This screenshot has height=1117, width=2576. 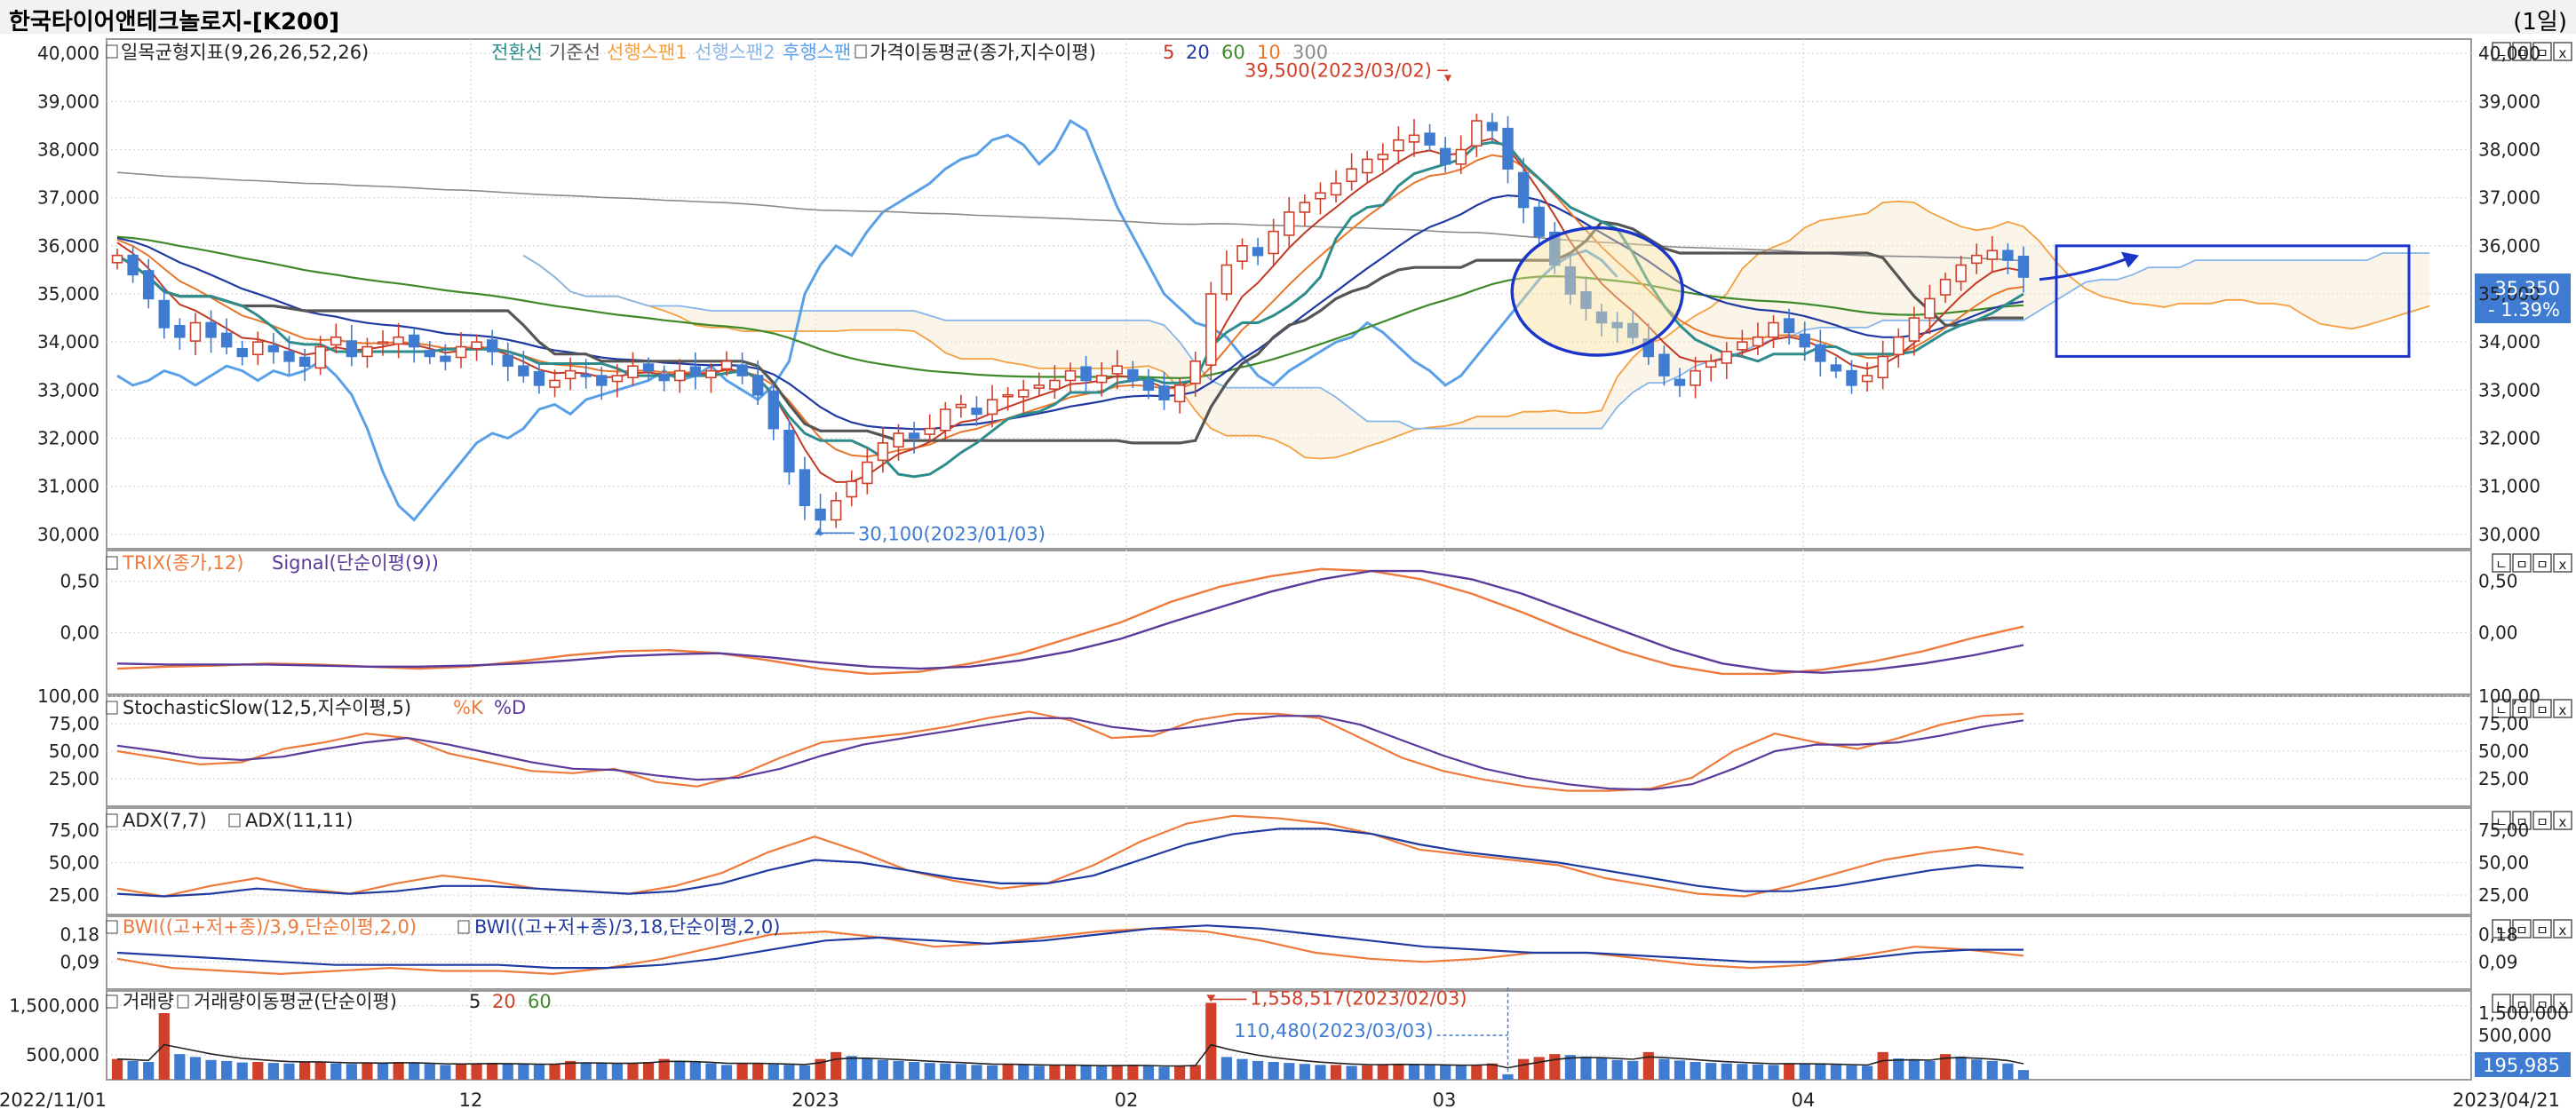 I want to click on legend-toggle-stoch, so click(x=112, y=708).